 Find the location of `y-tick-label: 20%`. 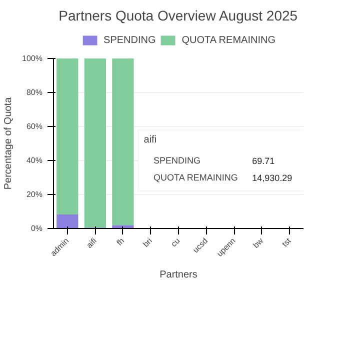

y-tick-label: 20% is located at coordinates (34, 194).